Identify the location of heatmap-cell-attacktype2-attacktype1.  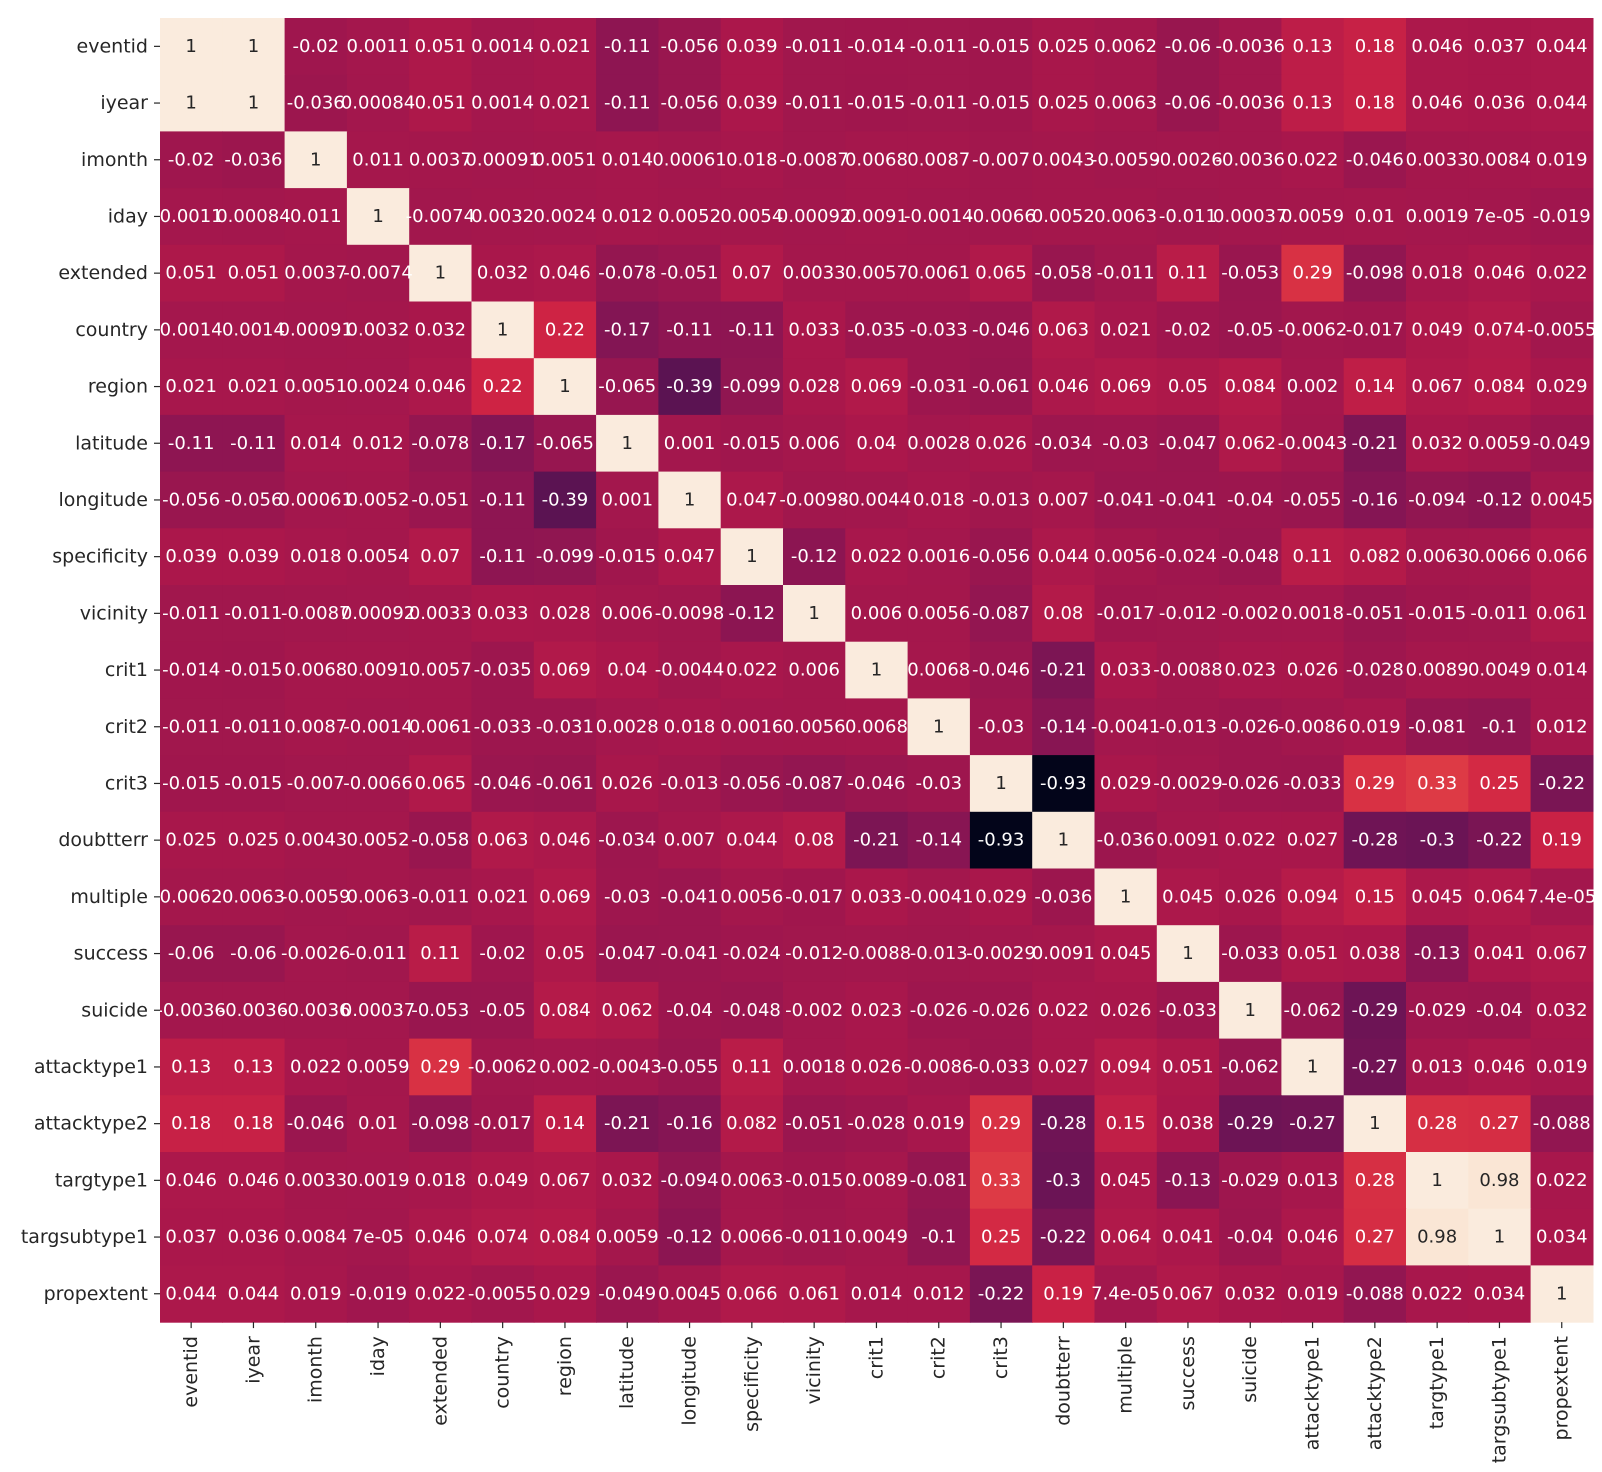
(1313, 1124).